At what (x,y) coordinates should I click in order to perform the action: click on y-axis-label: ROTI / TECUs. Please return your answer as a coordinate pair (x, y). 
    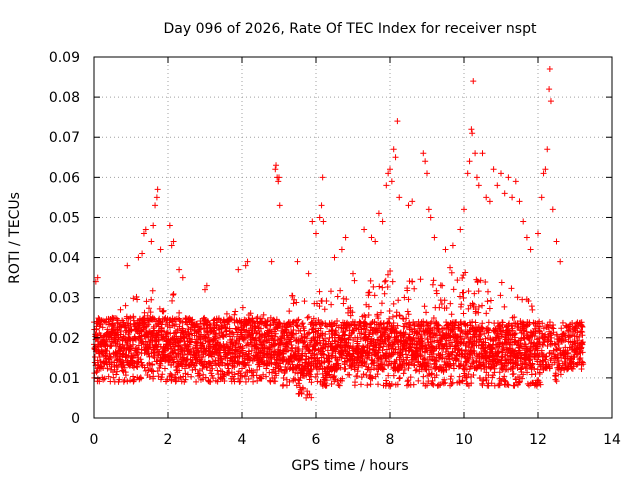
    Looking at the image, I should click on (15, 238).